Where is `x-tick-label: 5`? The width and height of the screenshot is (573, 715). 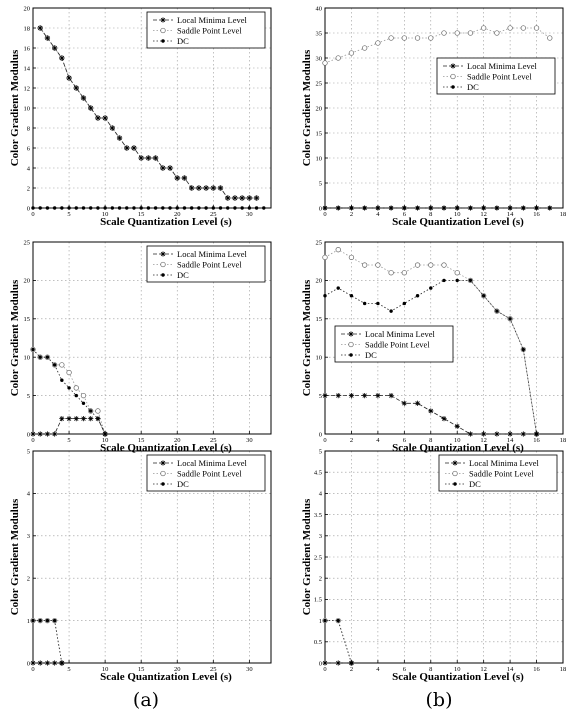
x-tick-label: 5 is located at coordinates (68, 669).